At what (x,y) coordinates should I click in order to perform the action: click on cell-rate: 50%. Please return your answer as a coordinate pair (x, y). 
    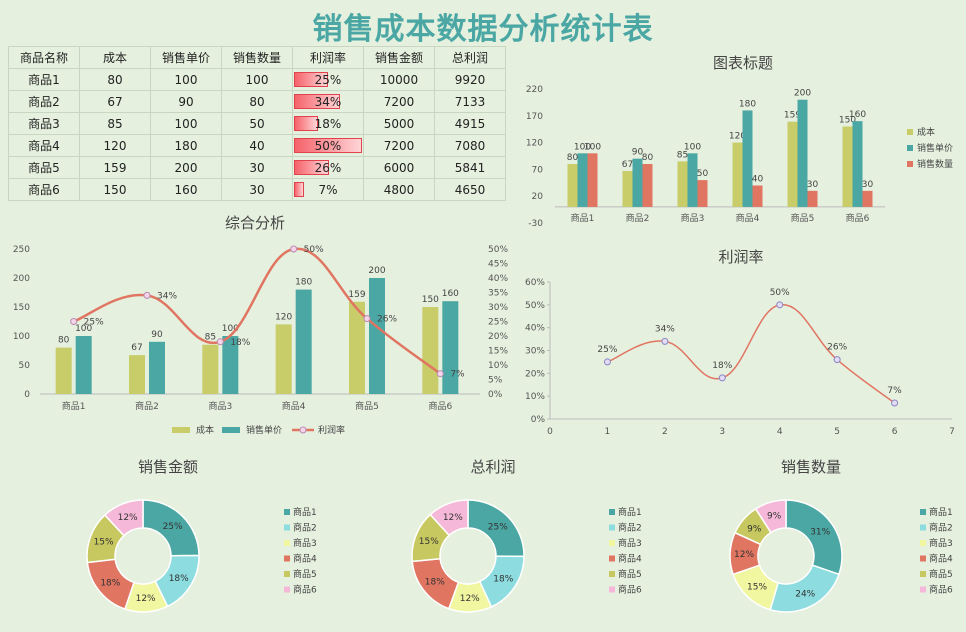
    Looking at the image, I should click on (328, 145).